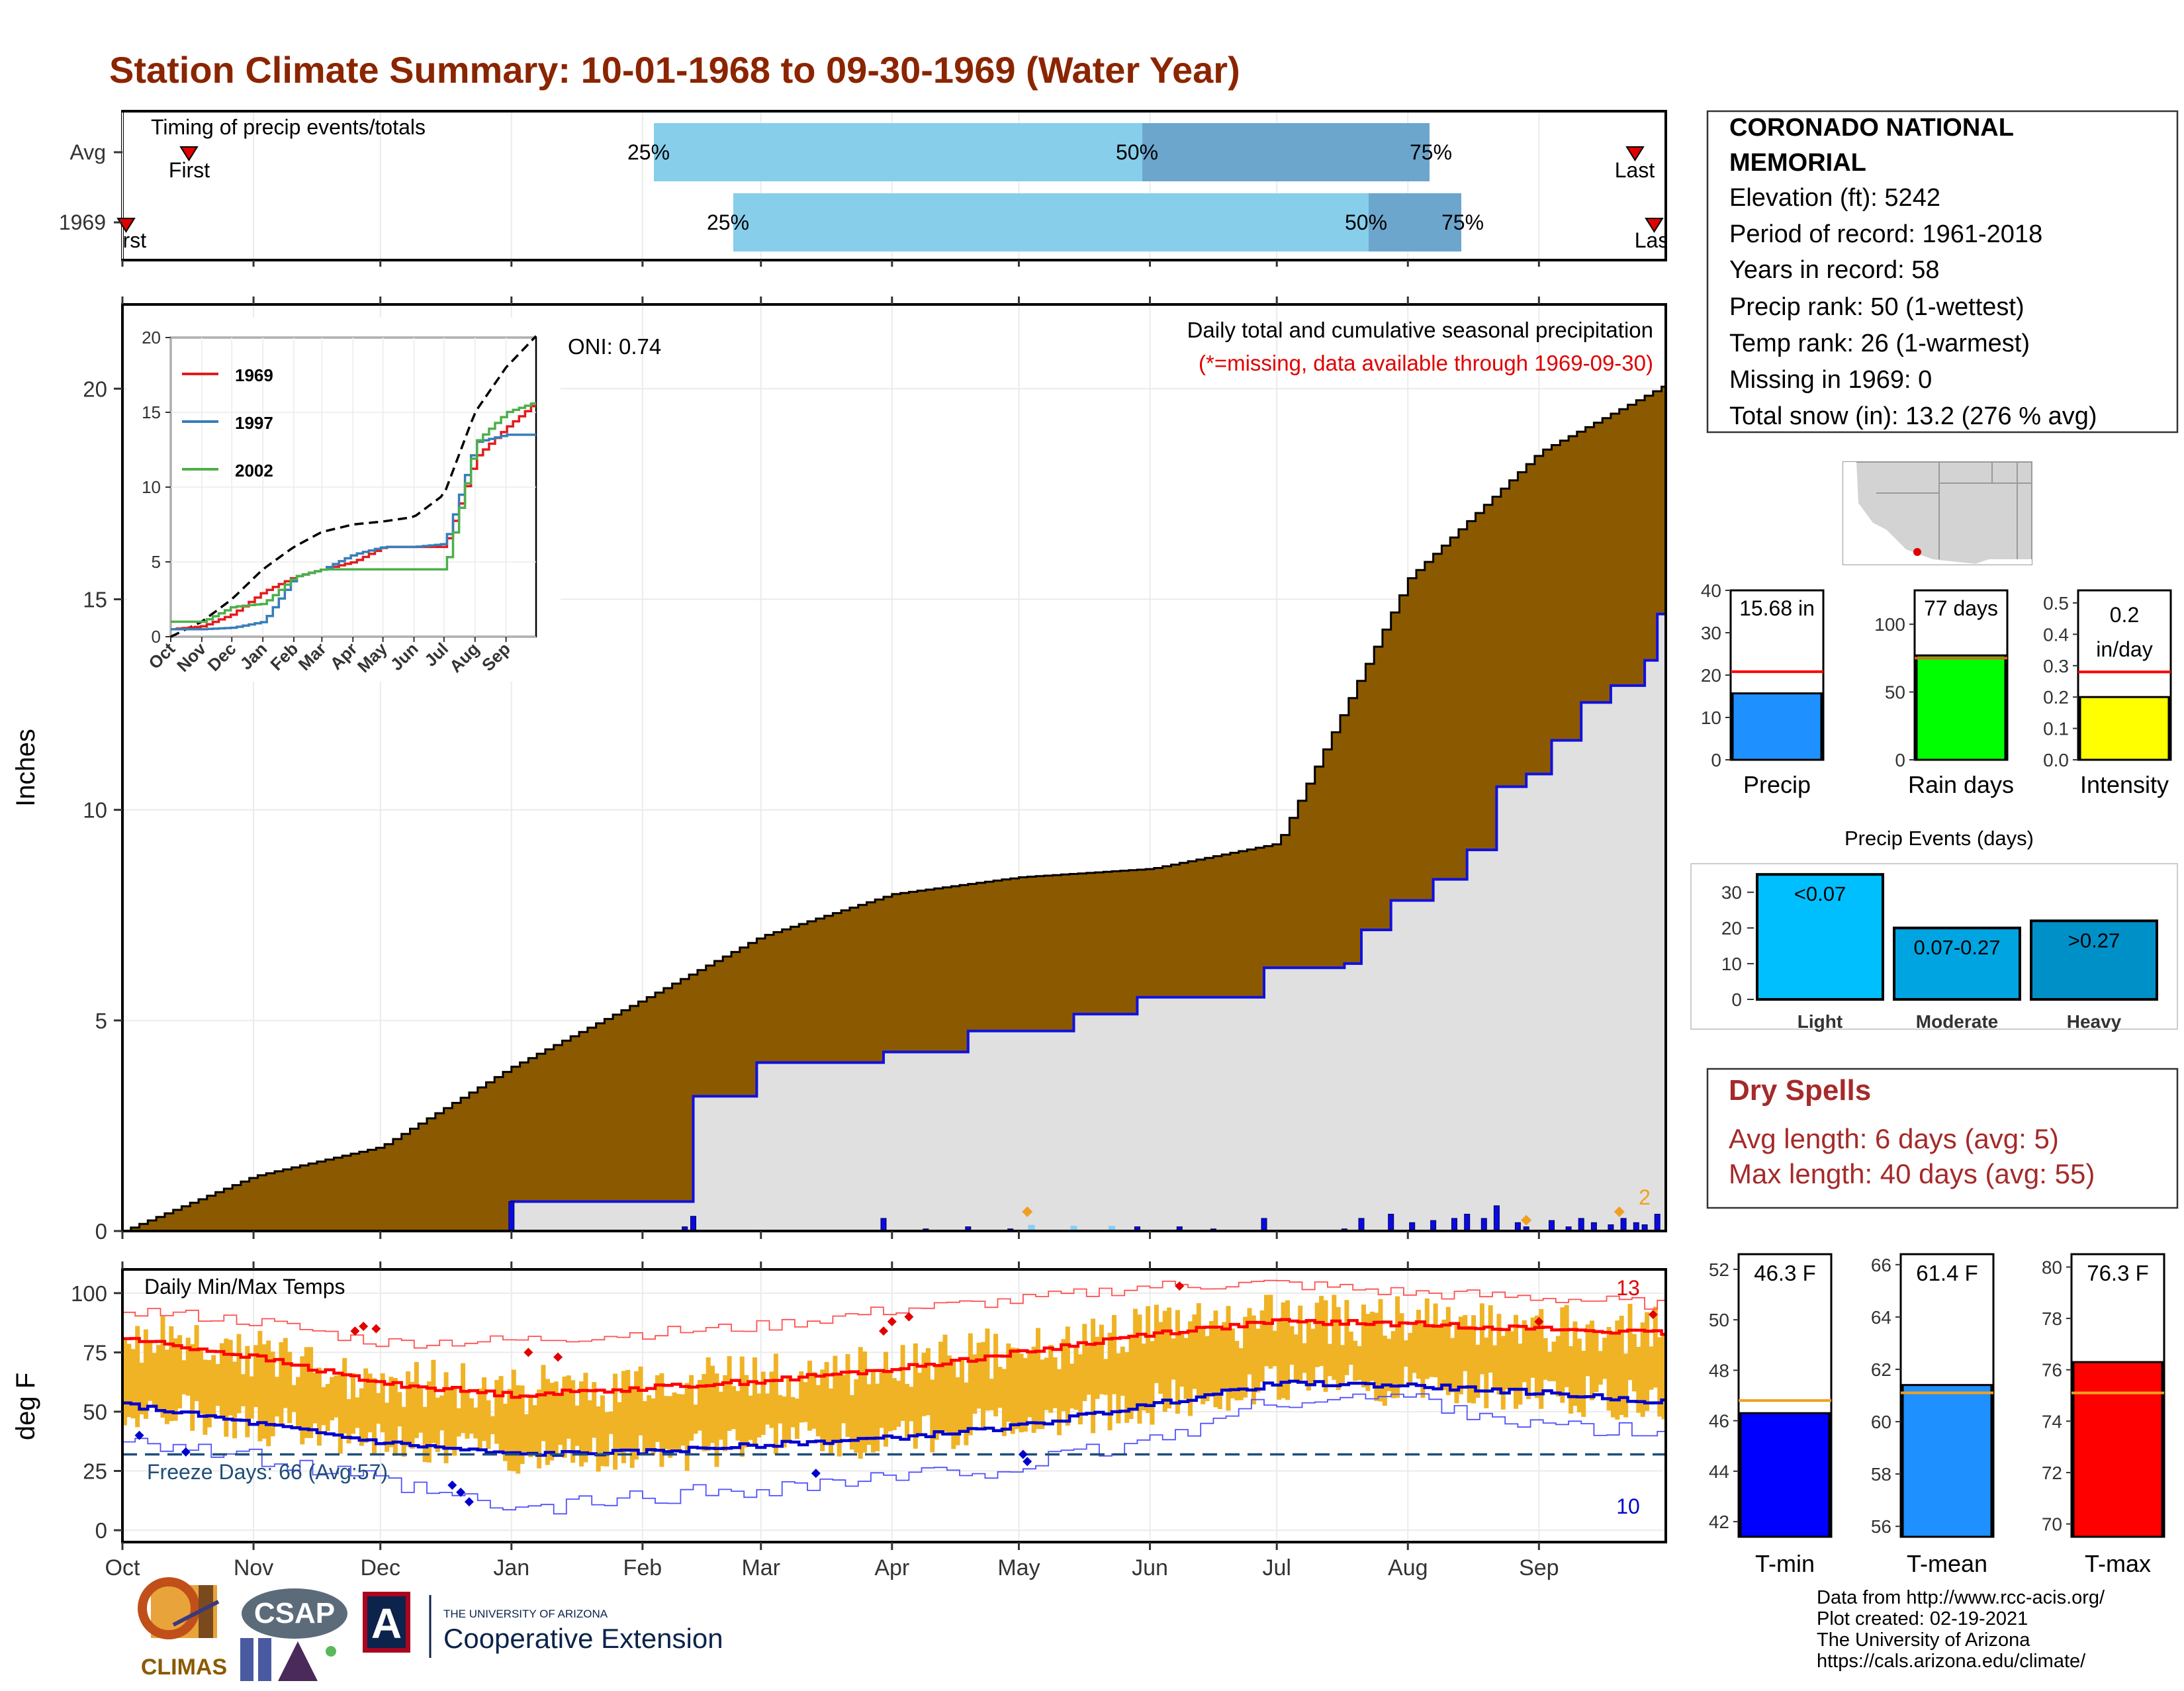 The width and height of the screenshot is (2184, 1691). Describe the element at coordinates (1711, 675) in the screenshot. I see `summary-y-tick-label: 20` at that location.